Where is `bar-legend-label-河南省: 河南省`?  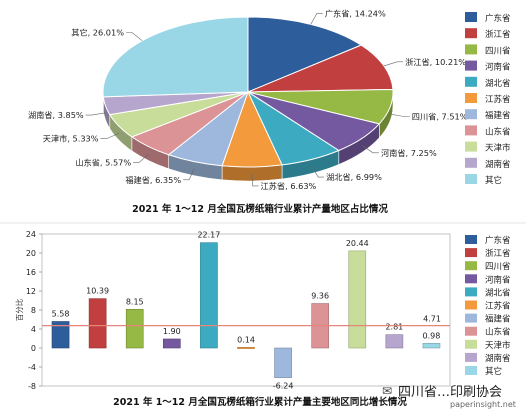
bar-legend-label-河南省: 河南省 is located at coordinates (498, 279).